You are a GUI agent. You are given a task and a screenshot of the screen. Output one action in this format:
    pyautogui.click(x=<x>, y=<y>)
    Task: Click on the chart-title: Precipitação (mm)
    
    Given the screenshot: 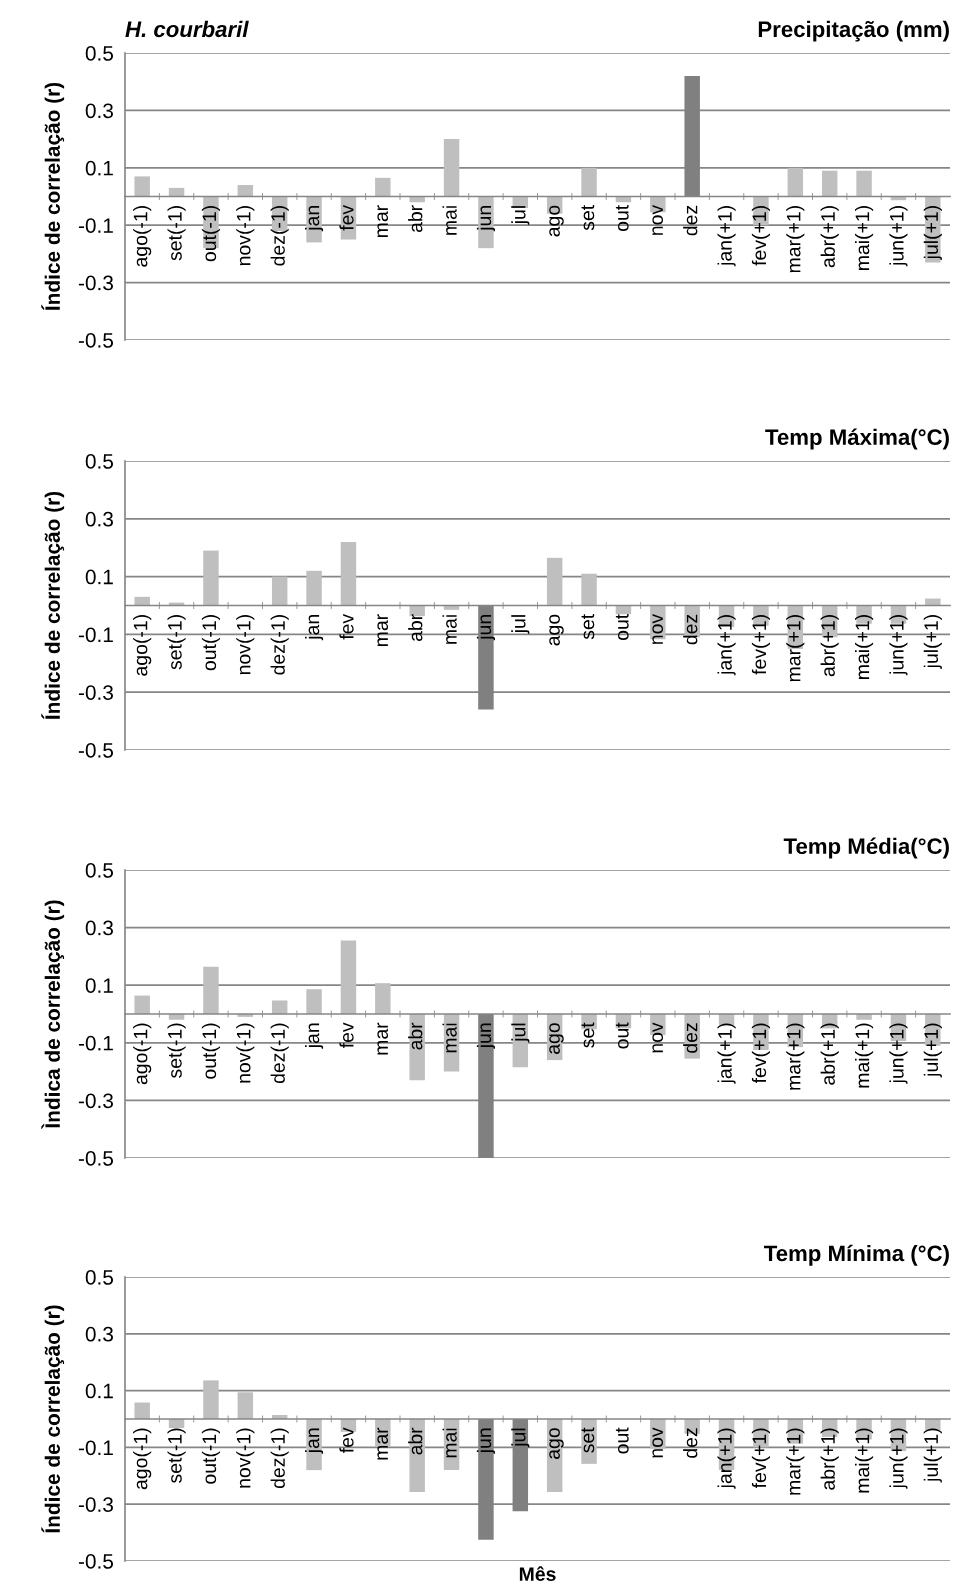 What is the action you would take?
    pyautogui.click(x=853, y=31)
    